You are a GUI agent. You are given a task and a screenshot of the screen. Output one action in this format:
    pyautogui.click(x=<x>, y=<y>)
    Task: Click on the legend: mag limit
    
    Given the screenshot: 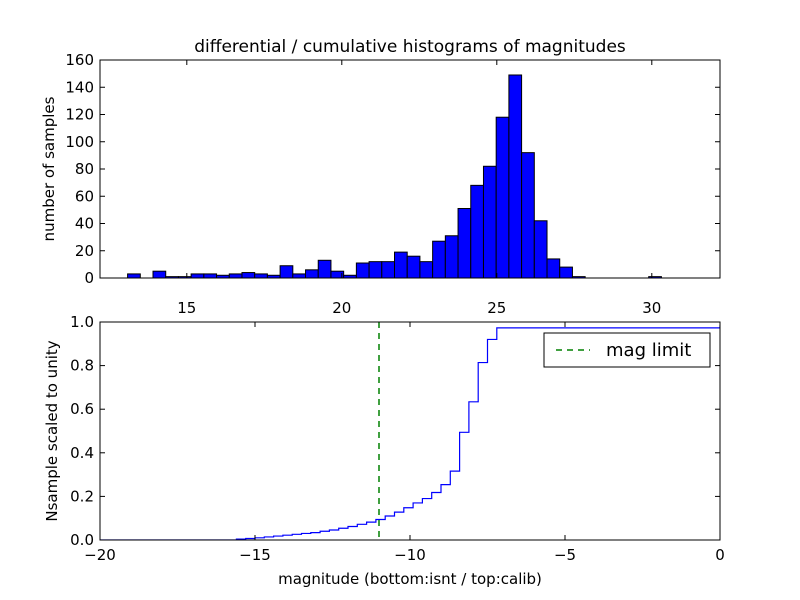 What is the action you would take?
    pyautogui.click(x=627, y=350)
    